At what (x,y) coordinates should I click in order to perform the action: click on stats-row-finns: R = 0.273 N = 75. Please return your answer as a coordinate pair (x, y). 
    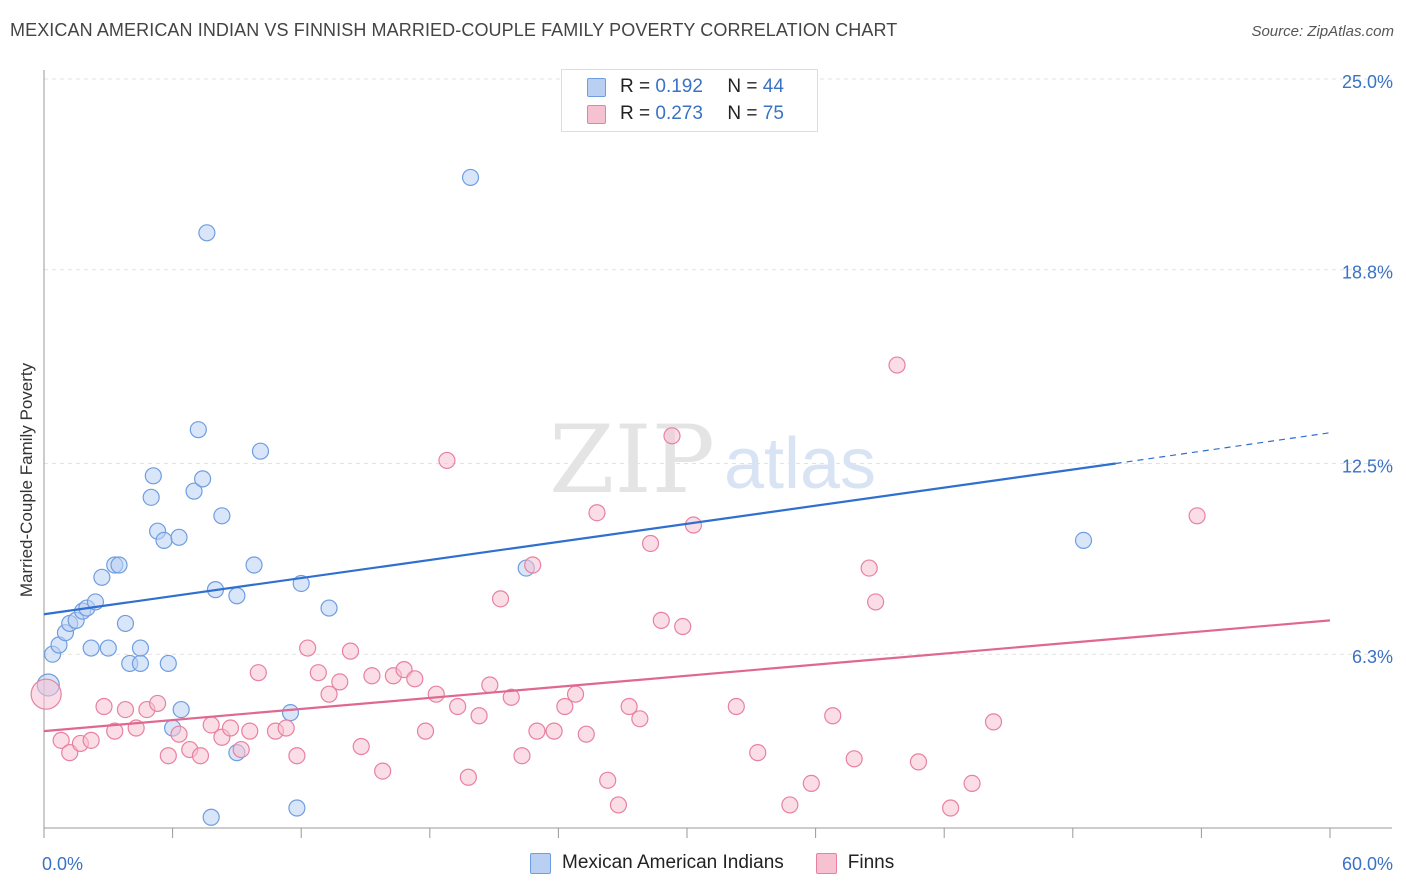
    Looking at the image, I should click on (685, 114).